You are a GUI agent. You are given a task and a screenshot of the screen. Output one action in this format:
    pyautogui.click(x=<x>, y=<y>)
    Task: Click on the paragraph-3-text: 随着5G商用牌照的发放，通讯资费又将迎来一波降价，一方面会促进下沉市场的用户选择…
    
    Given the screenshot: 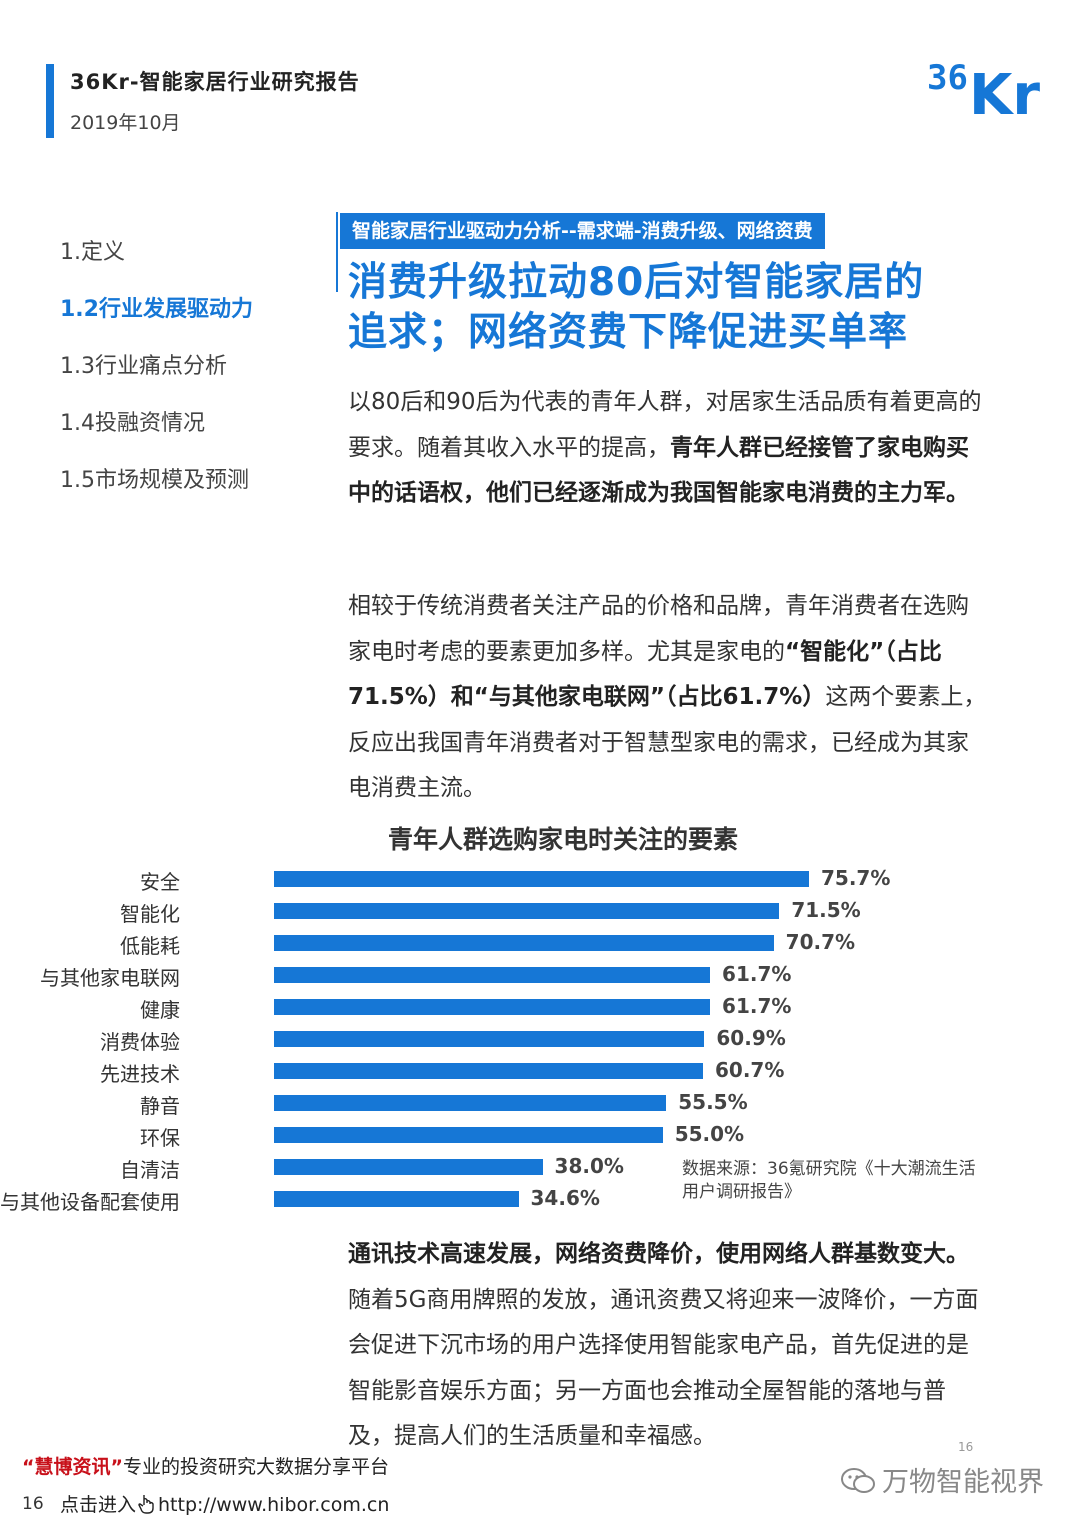 What is the action you would take?
    pyautogui.click(x=663, y=1368)
    